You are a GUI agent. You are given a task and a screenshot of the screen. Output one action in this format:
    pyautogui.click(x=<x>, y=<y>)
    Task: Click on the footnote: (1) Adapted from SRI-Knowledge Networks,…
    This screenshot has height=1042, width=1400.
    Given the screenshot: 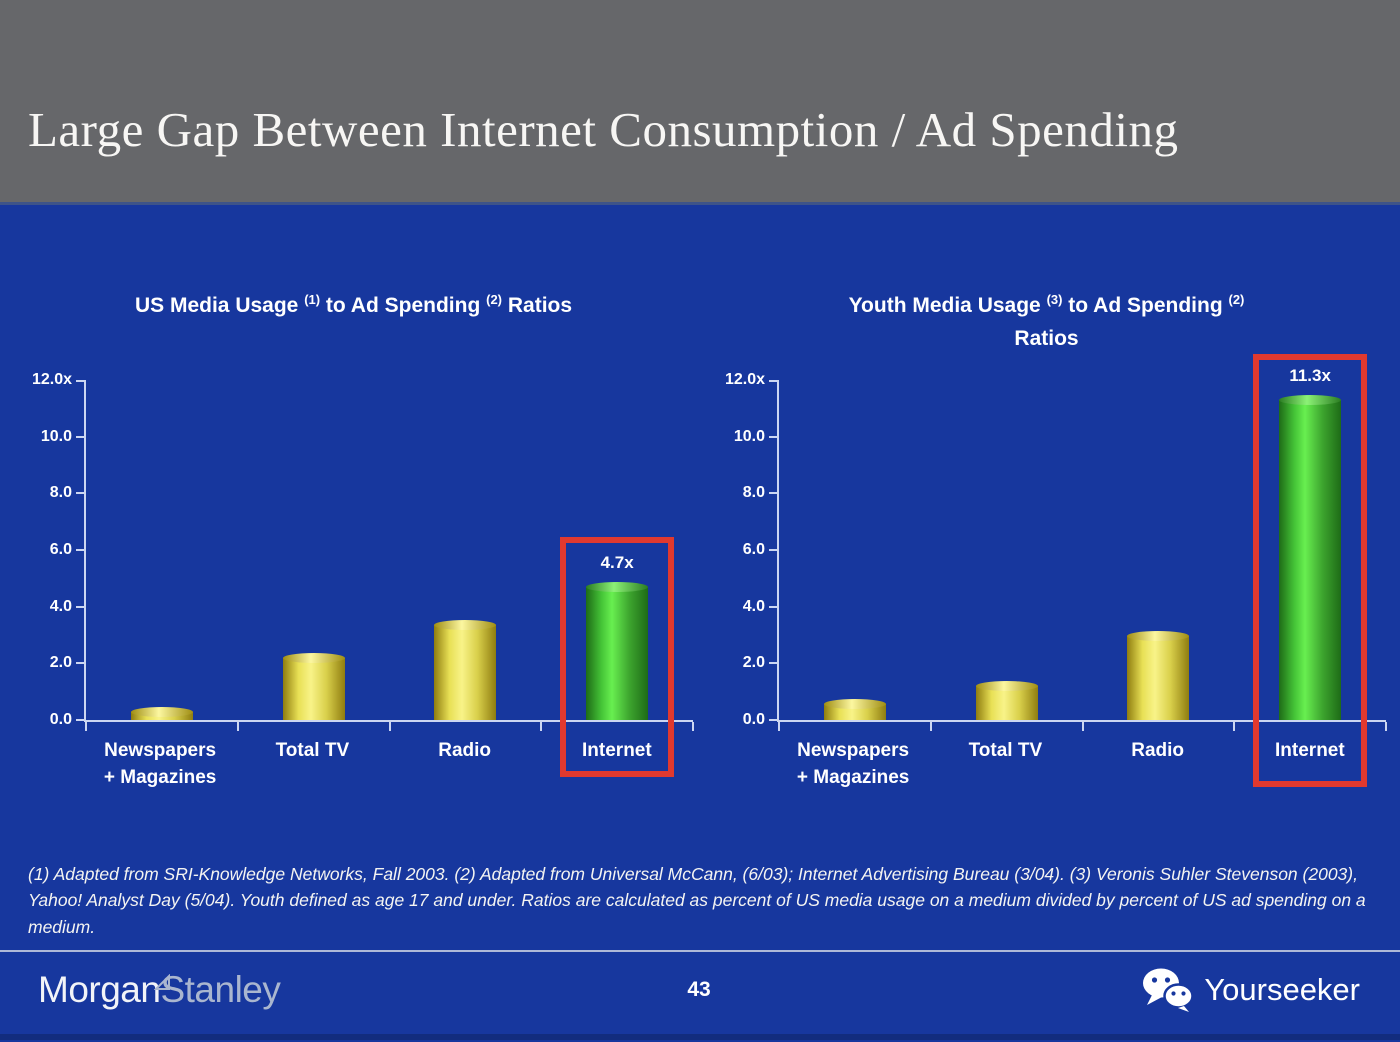 What is the action you would take?
    pyautogui.click(x=697, y=900)
    